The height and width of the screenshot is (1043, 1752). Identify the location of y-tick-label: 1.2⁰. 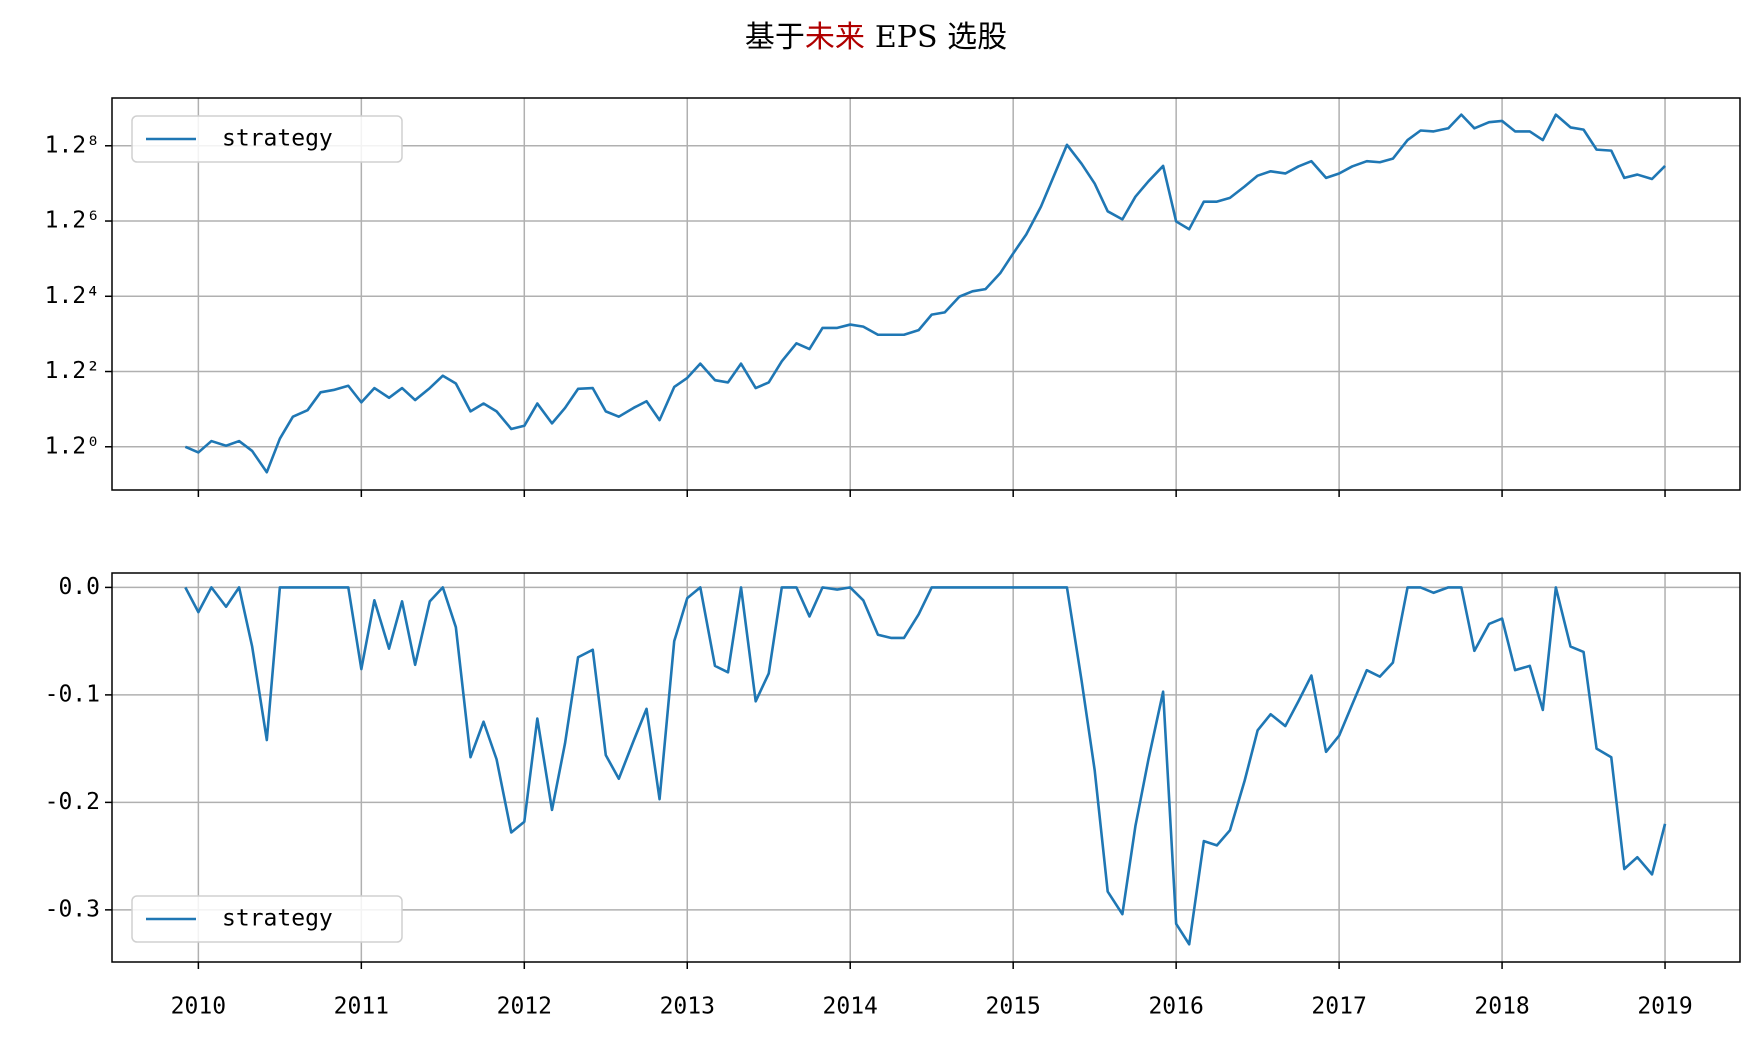
(72, 446).